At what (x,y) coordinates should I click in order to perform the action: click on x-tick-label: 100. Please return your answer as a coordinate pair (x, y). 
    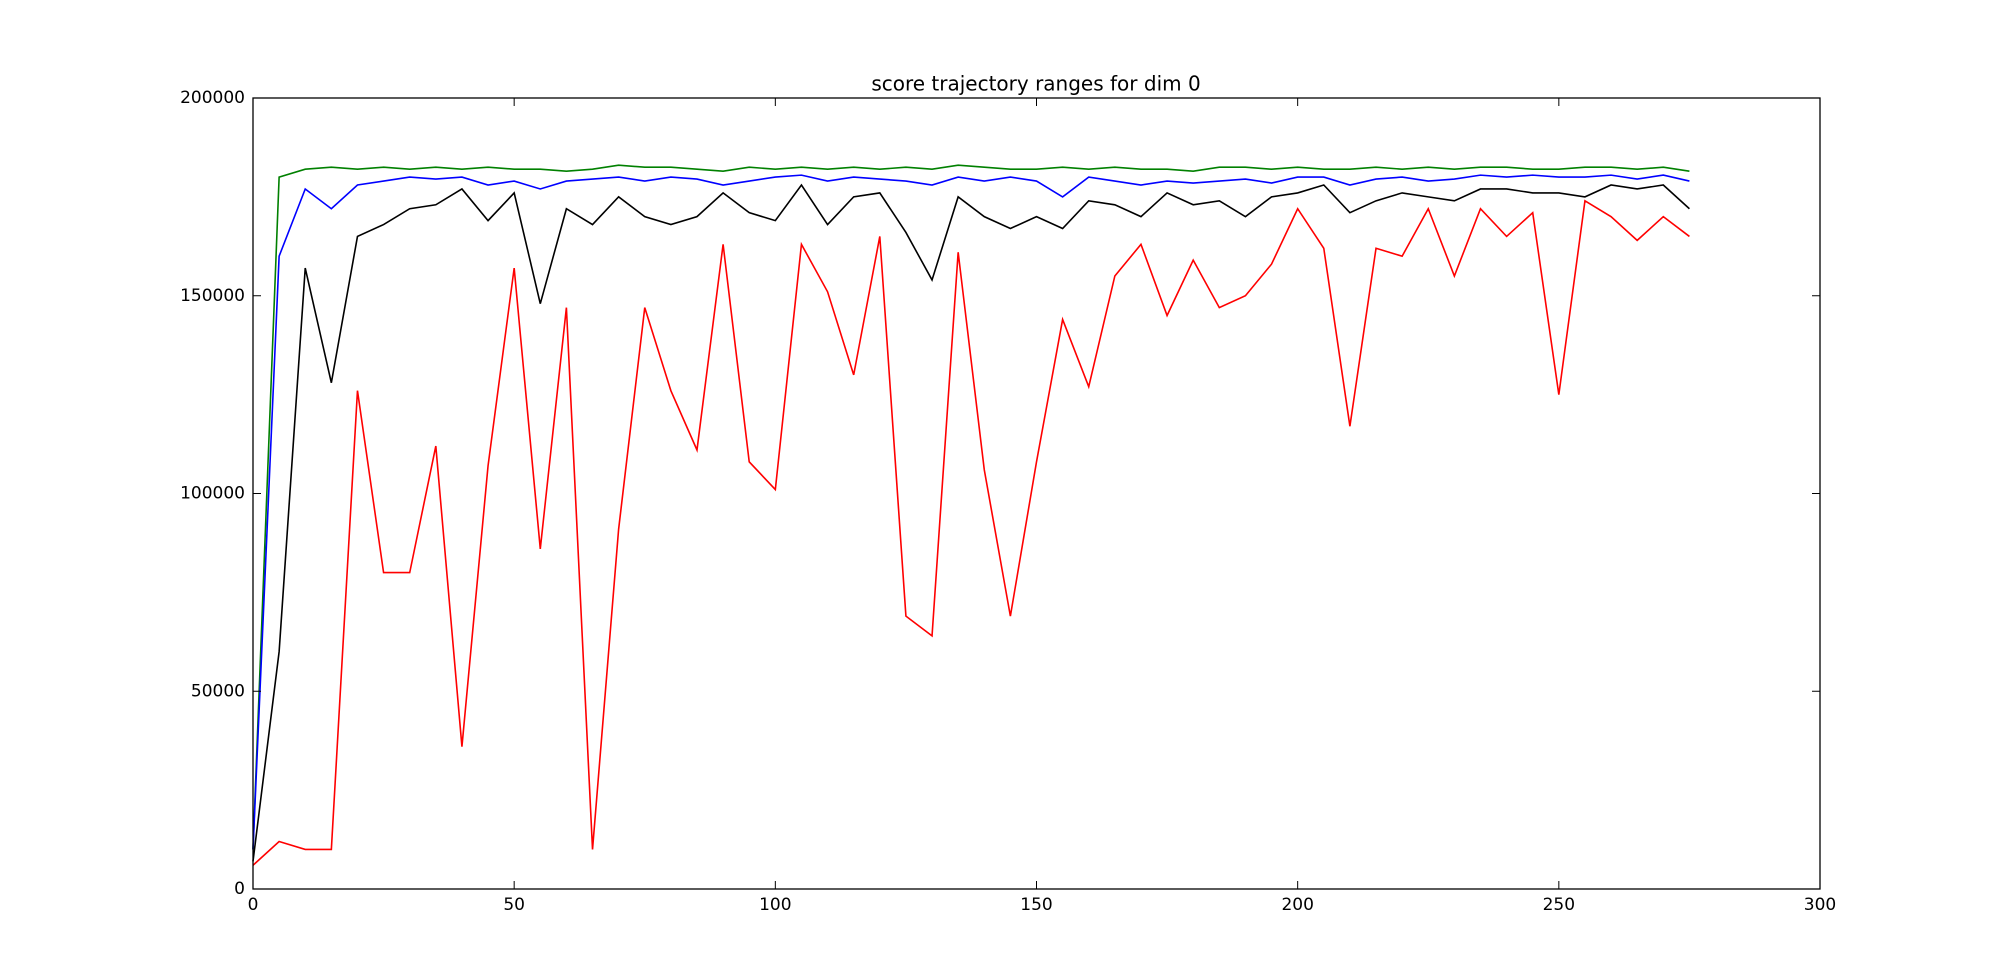
    Looking at the image, I should click on (775, 905).